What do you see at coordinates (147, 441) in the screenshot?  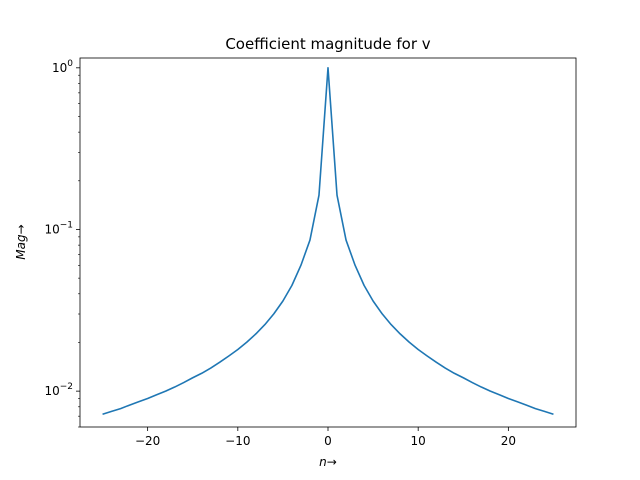 I see `x-tick-label: −20` at bounding box center [147, 441].